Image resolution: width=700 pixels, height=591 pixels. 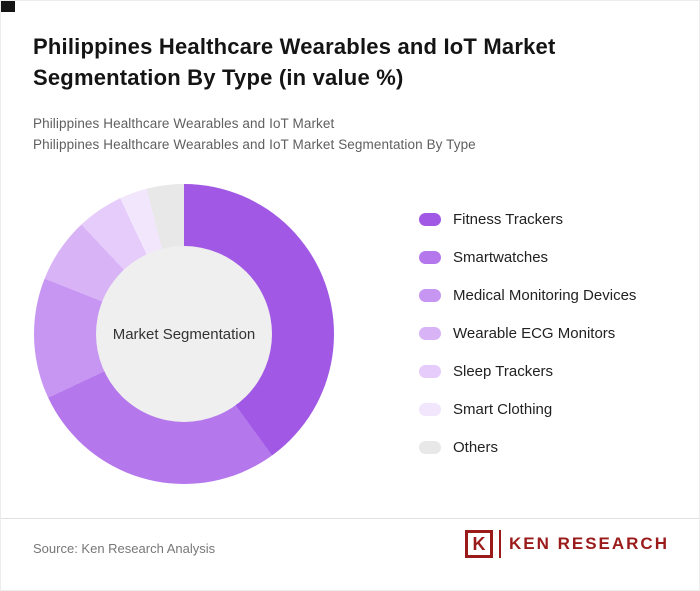 What do you see at coordinates (503, 371) in the screenshot?
I see `legend-label: Sleep Trackers` at bounding box center [503, 371].